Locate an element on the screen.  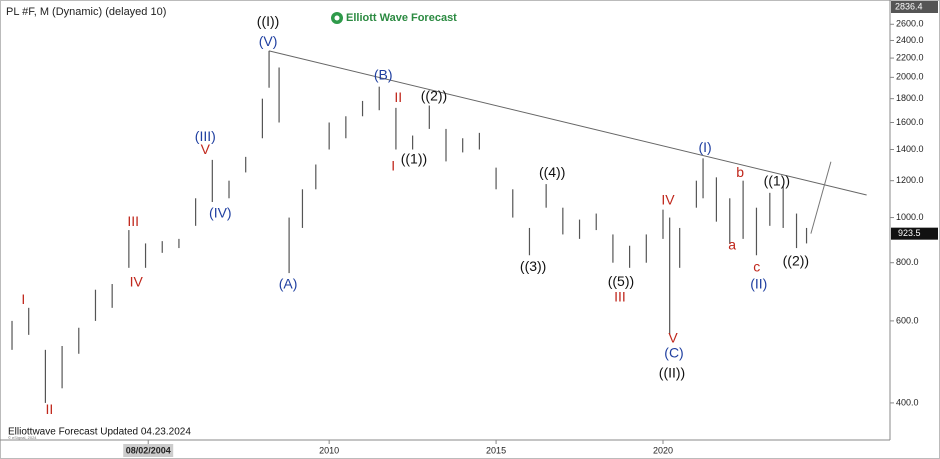
wave-label: (IV) is located at coordinates (220, 213).